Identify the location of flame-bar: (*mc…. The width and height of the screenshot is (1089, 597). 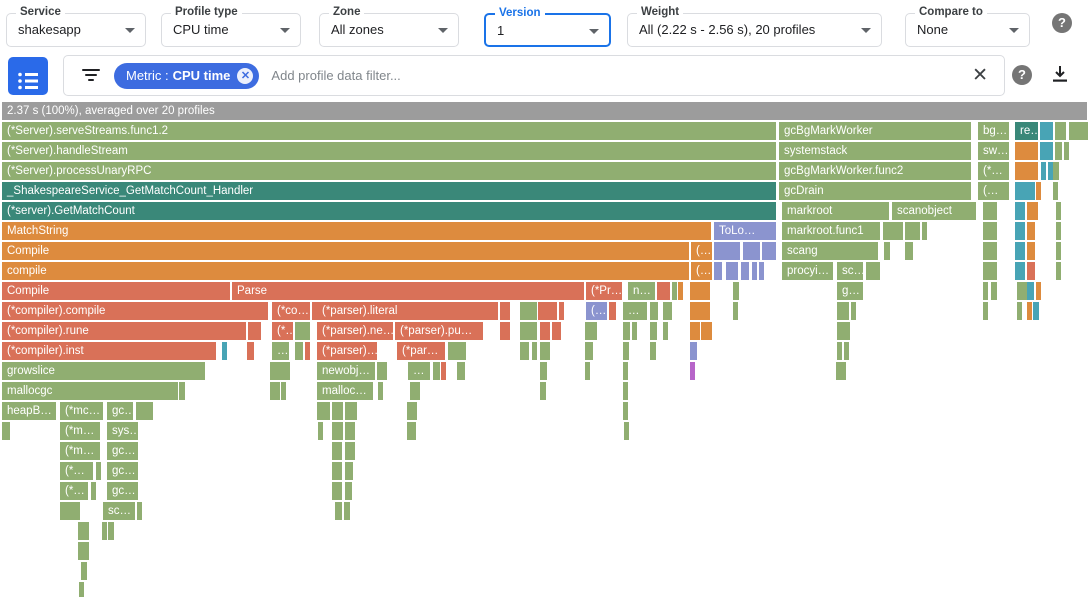
(81, 411).